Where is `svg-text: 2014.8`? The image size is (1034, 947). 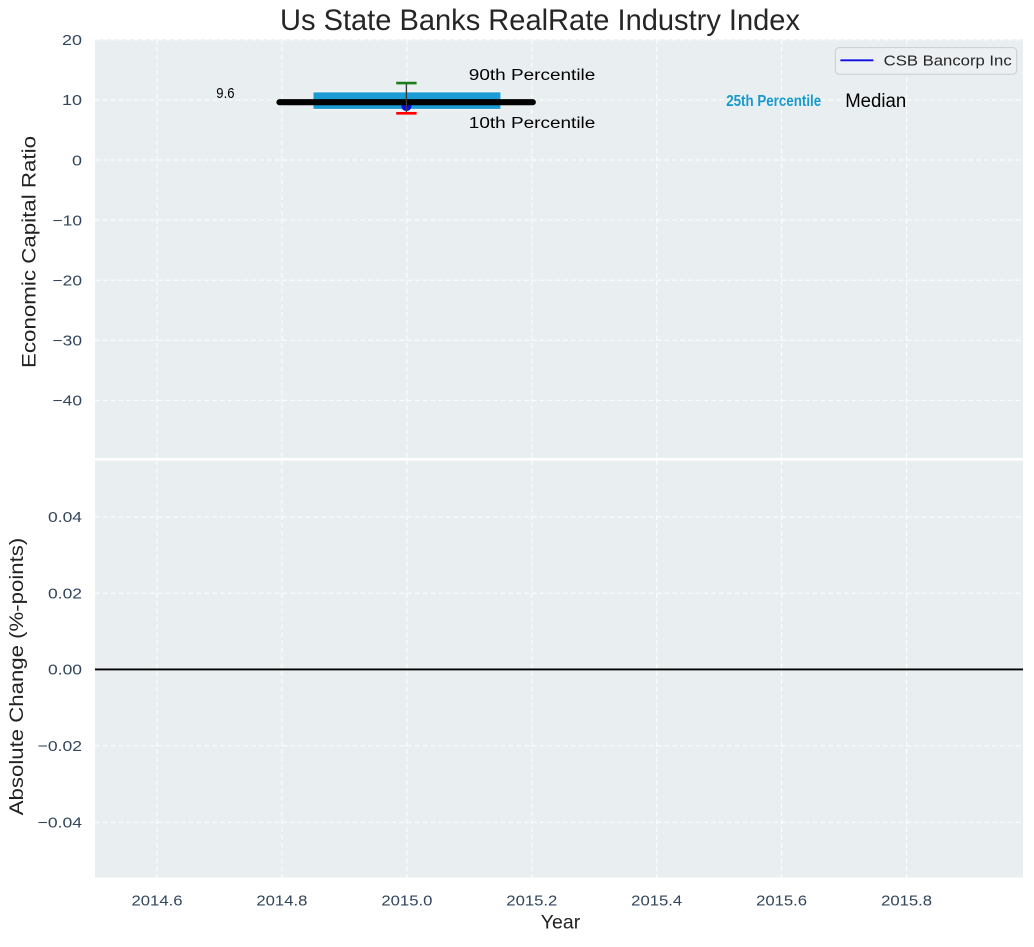
svg-text: 2014.8 is located at coordinates (281, 900).